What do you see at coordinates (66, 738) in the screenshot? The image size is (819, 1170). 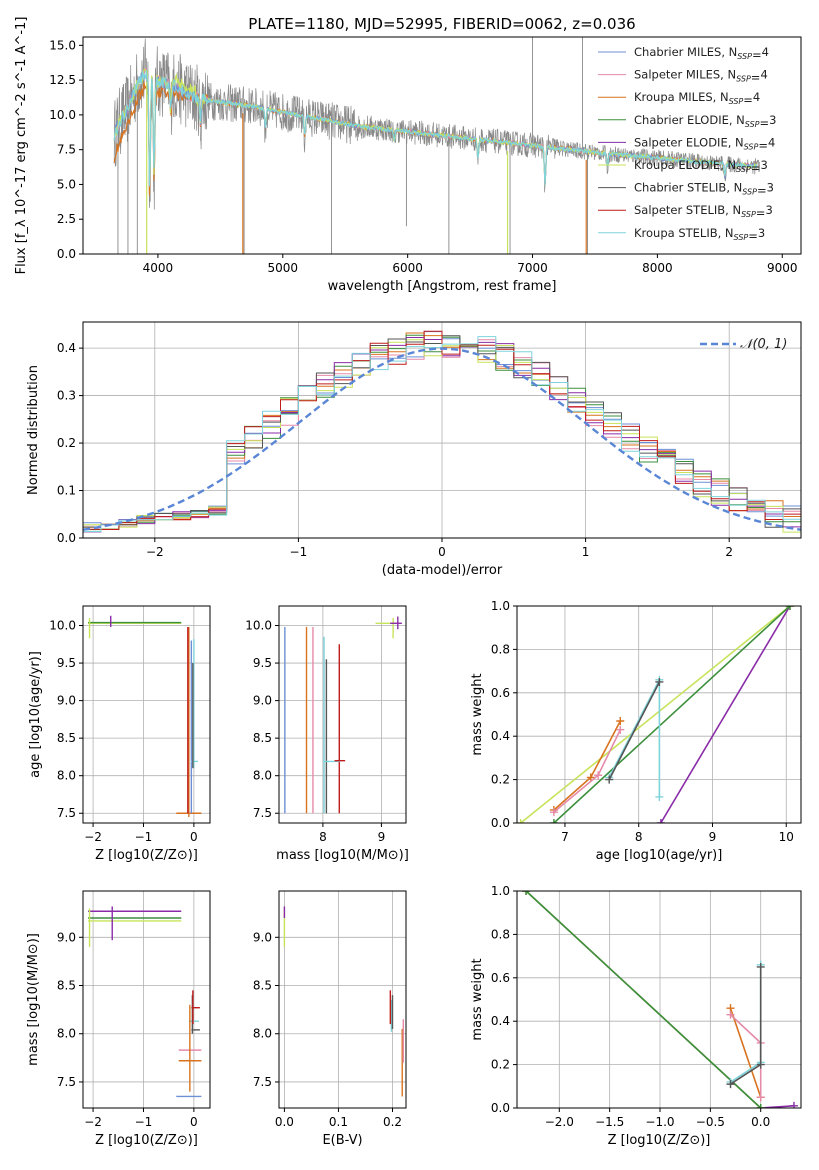 I see `y-tick-label: 8.5` at bounding box center [66, 738].